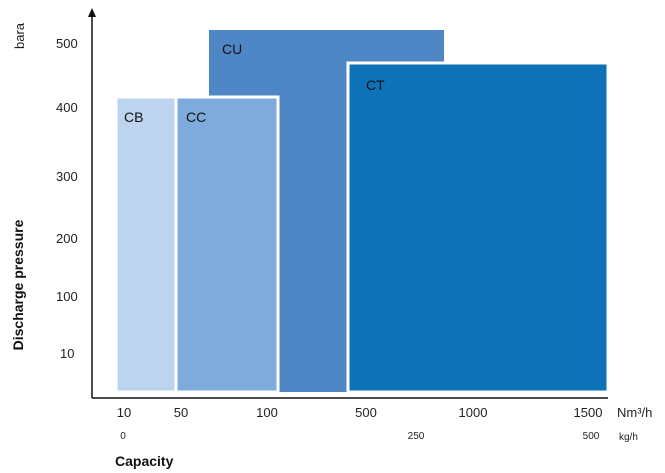  I want to click on region-label-cb: CB, so click(133, 117).